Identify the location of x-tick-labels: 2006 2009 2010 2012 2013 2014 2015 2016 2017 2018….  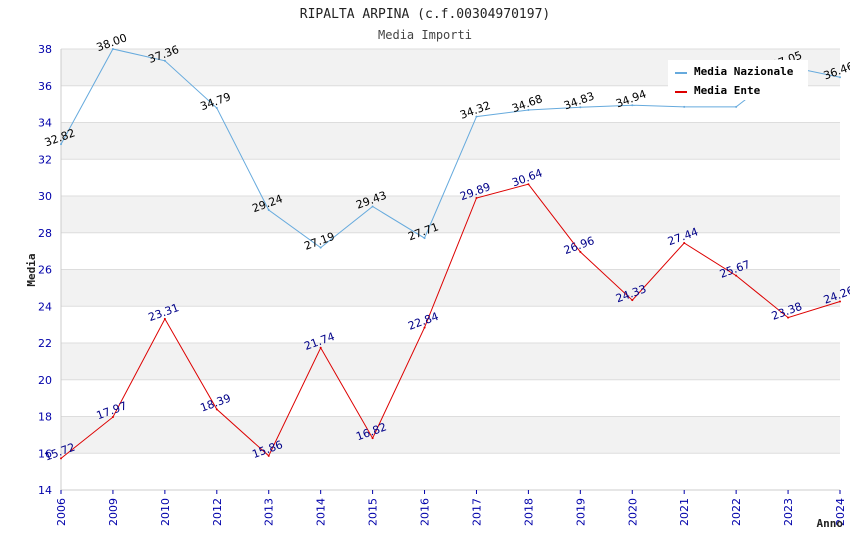
(451, 508).